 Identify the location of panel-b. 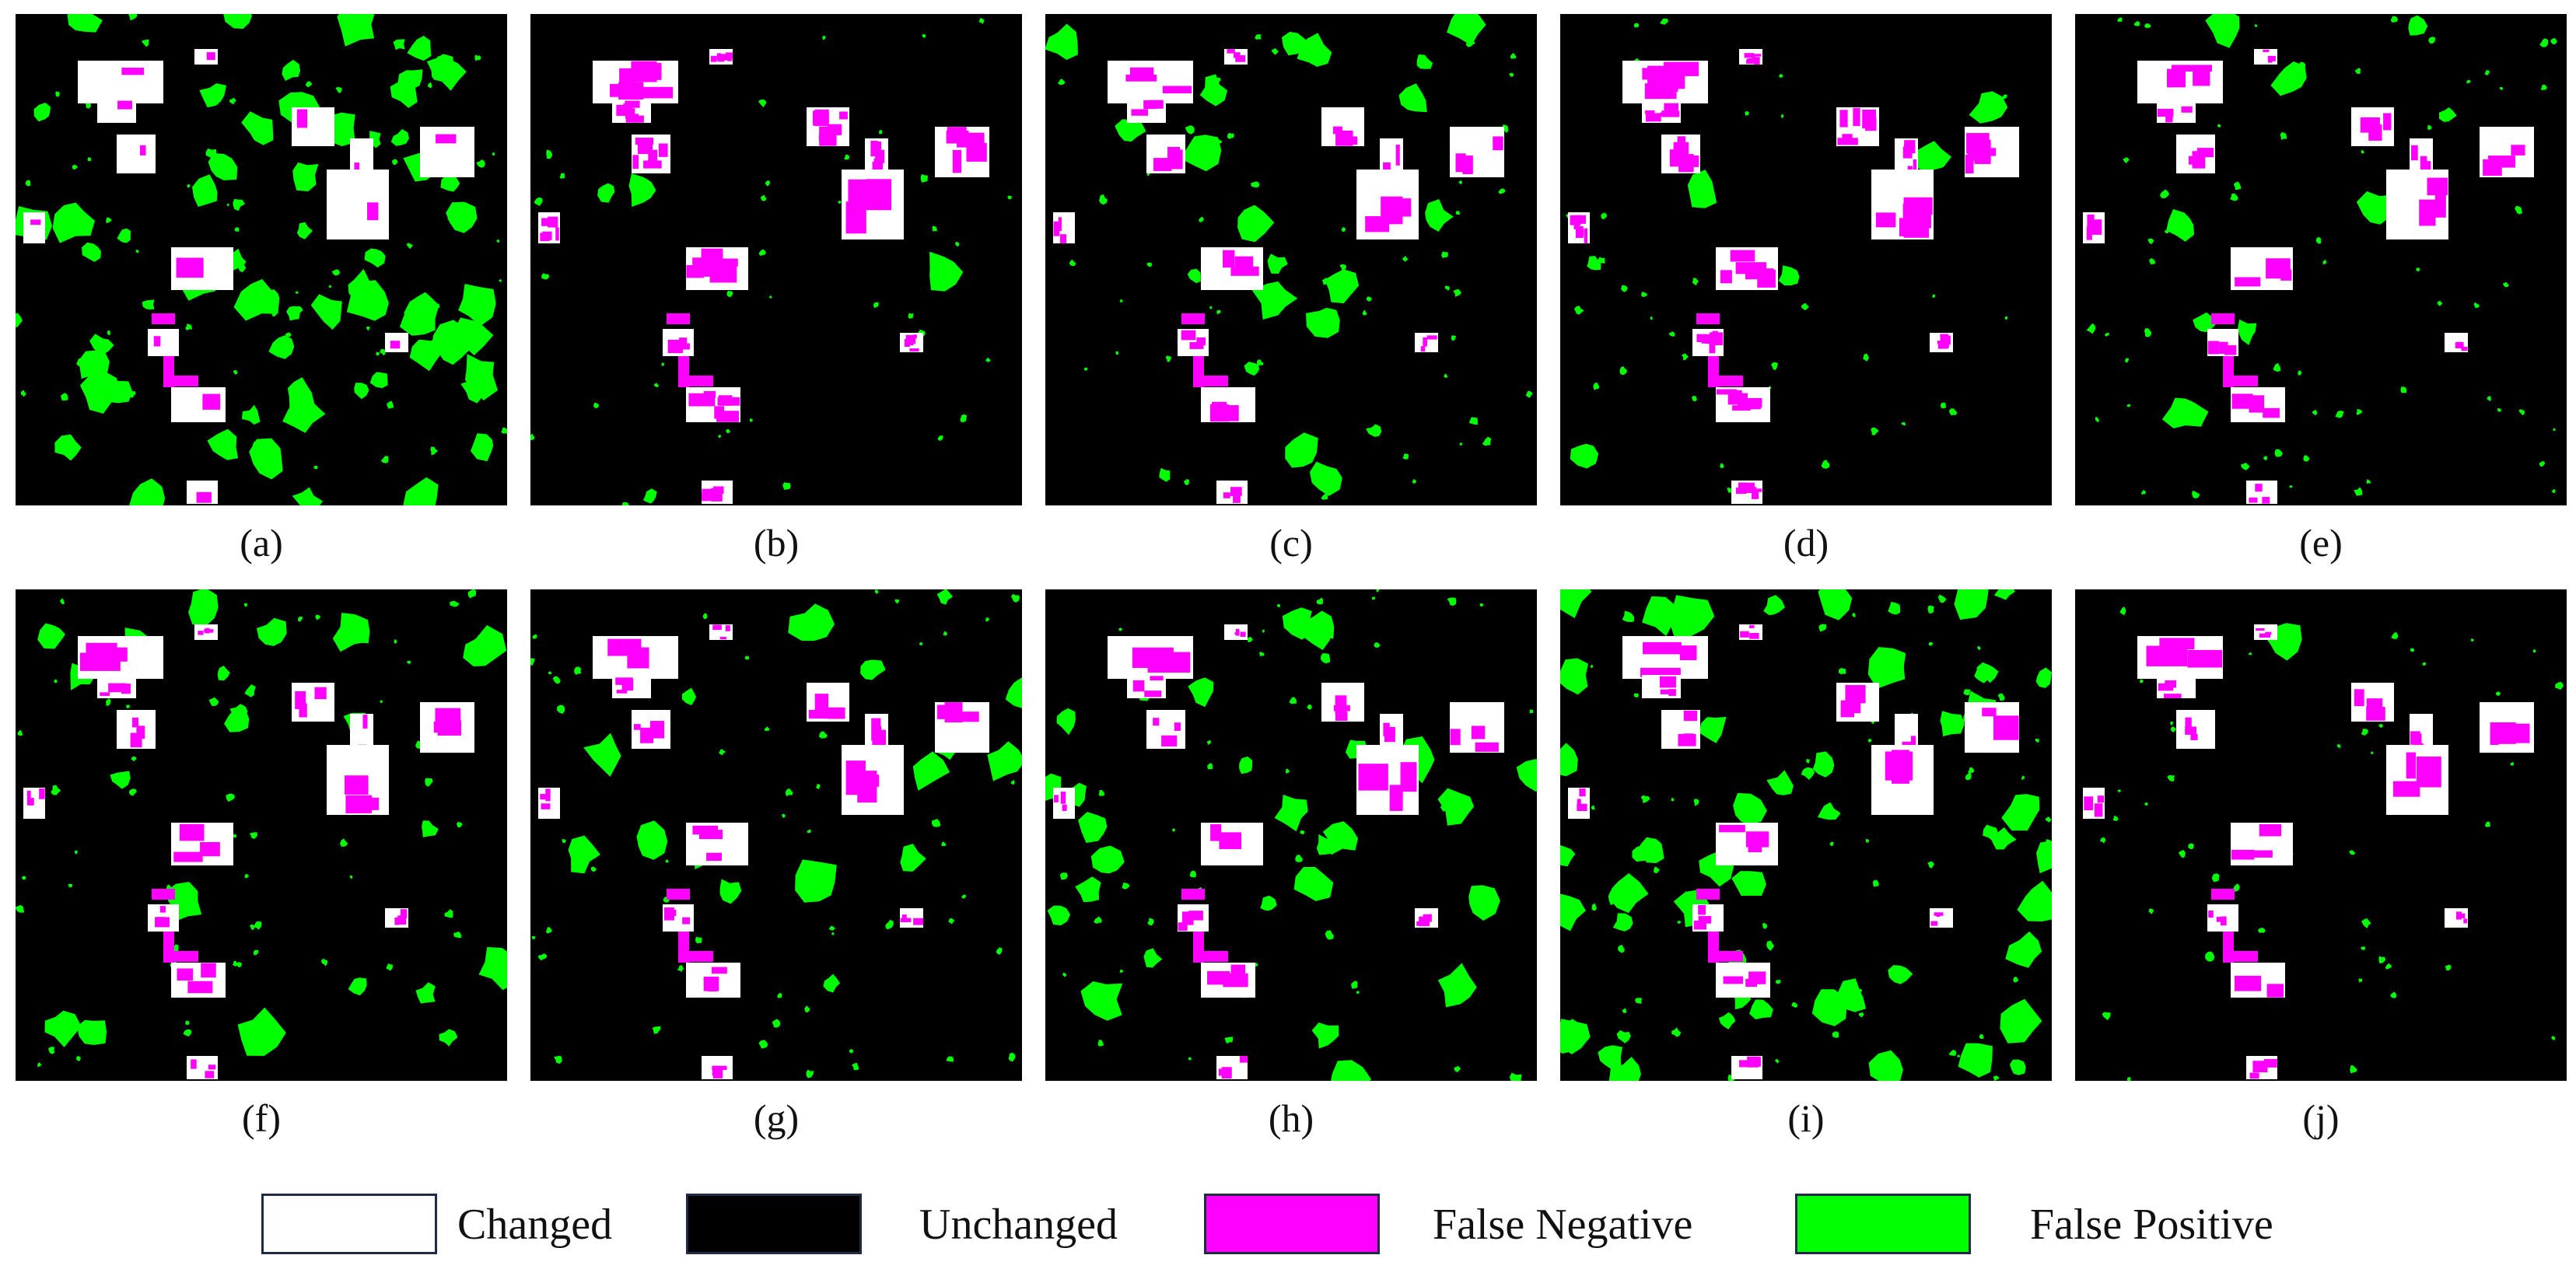
(776, 259).